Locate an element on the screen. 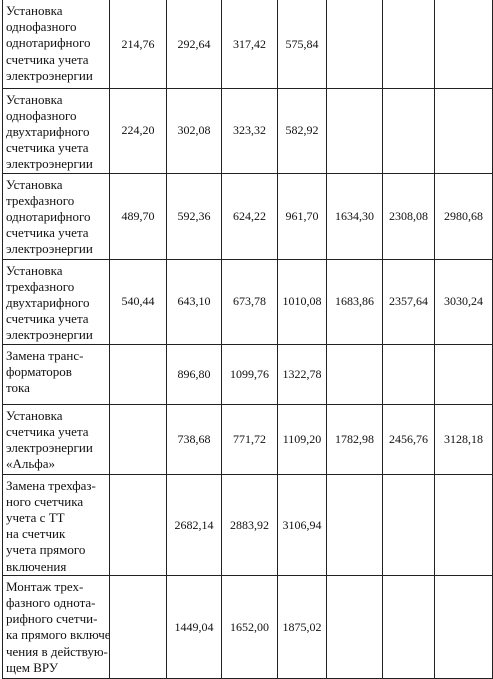 The height and width of the screenshot is (679, 493). value-cell: 1449,04 is located at coordinates (194, 626).